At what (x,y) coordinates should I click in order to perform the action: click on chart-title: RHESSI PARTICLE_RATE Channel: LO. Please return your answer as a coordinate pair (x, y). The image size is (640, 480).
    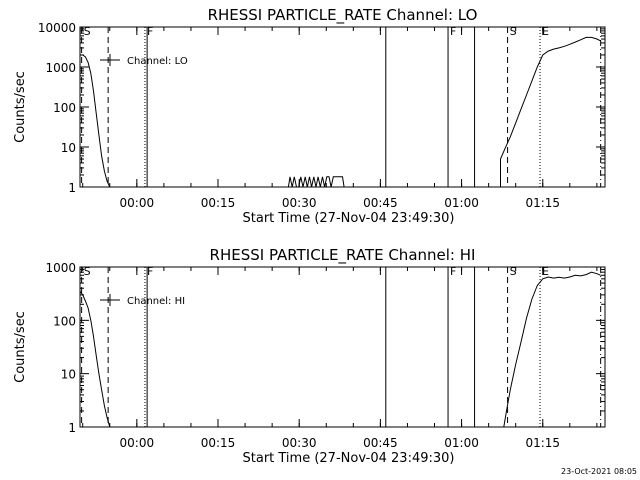
    Looking at the image, I should click on (343, 15).